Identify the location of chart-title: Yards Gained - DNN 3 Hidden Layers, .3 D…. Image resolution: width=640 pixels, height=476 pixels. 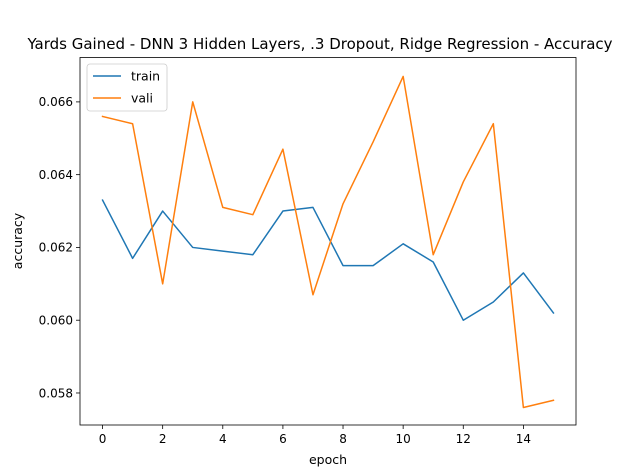
(319, 44).